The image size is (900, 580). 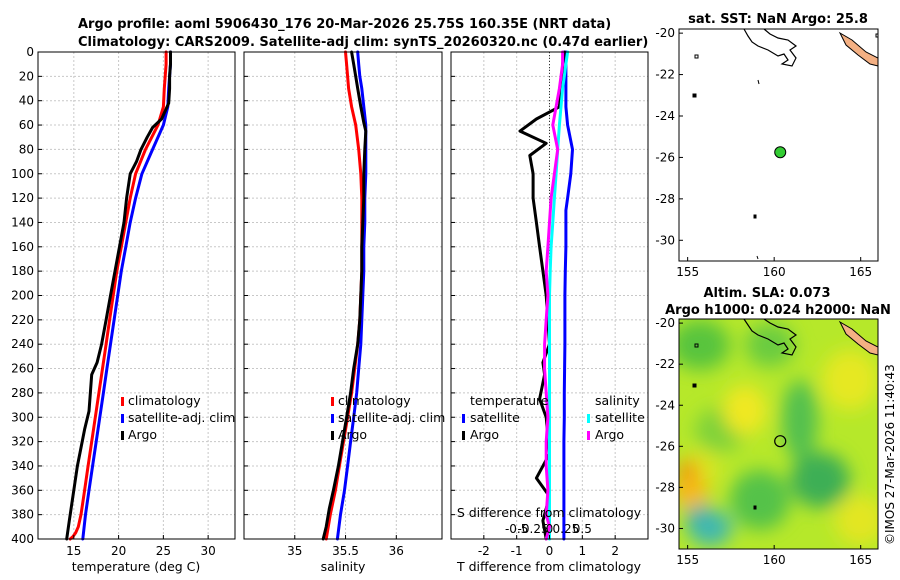 I want to click on x-tick-label: 0, so click(x=550, y=551).